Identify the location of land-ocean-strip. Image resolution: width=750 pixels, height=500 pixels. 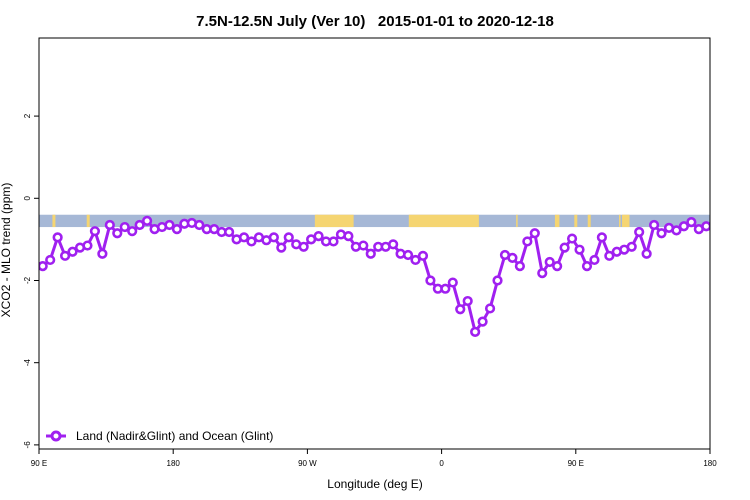
(374, 221).